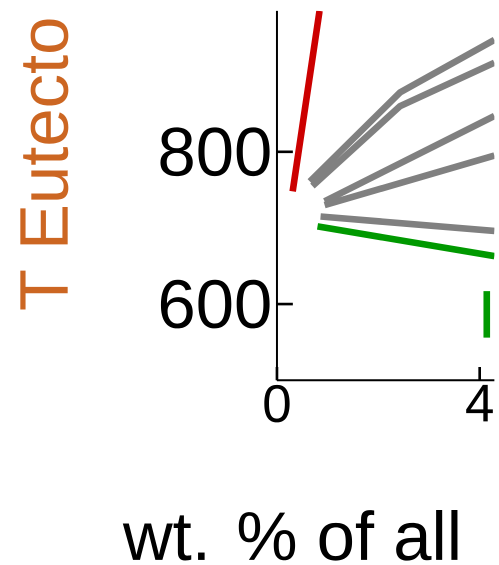  Describe the element at coordinates (479, 403) in the screenshot. I see `x-tick-label: 4` at that location.